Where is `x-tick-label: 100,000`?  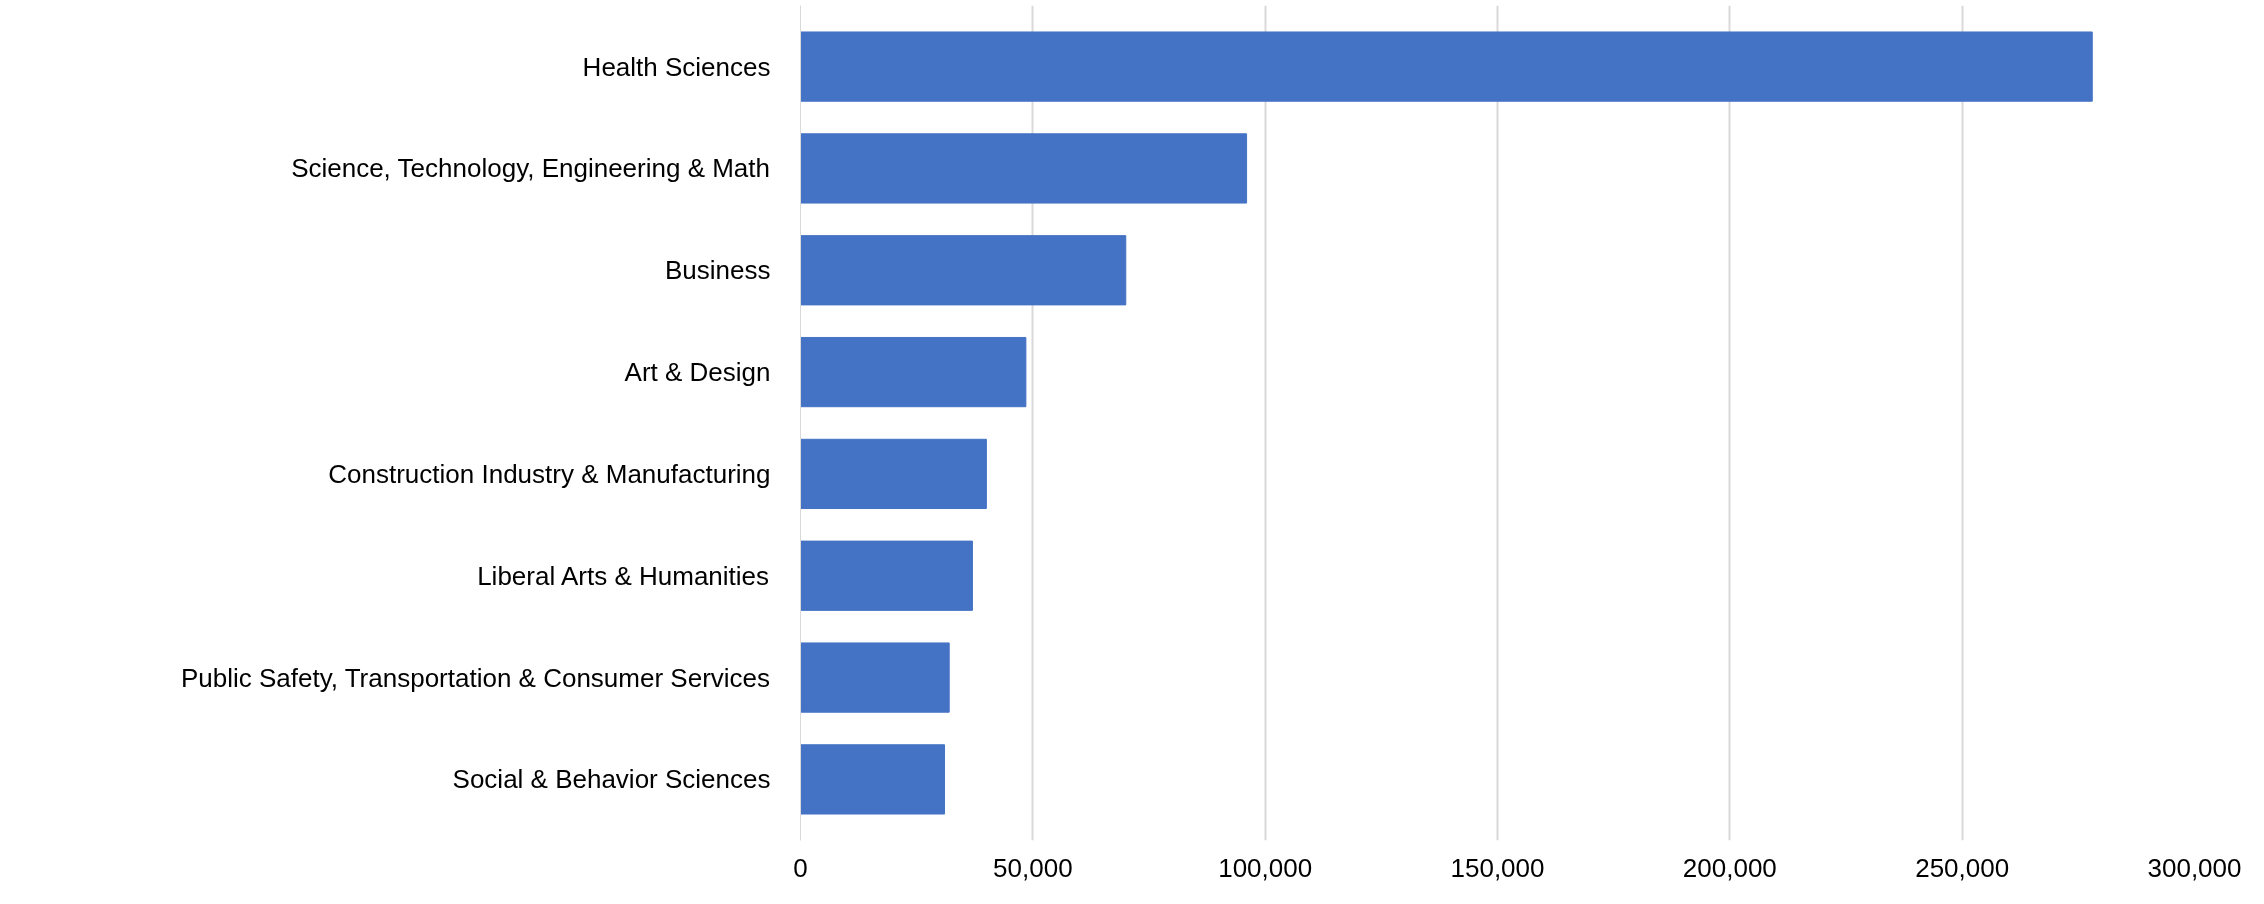
x-tick-label: 100,000 is located at coordinates (1265, 867).